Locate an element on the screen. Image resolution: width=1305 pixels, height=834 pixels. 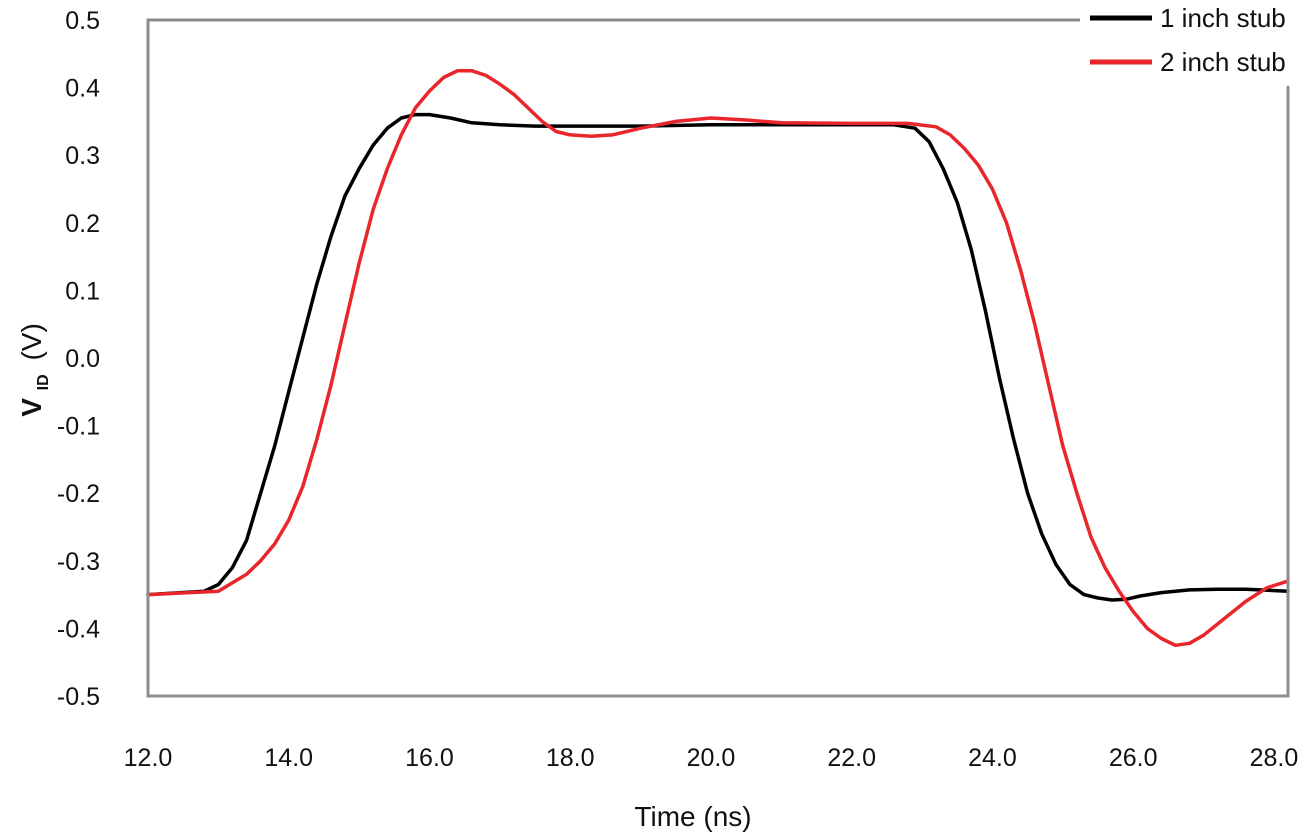
y-tick-label: -0.5 is located at coordinates (78, 697).